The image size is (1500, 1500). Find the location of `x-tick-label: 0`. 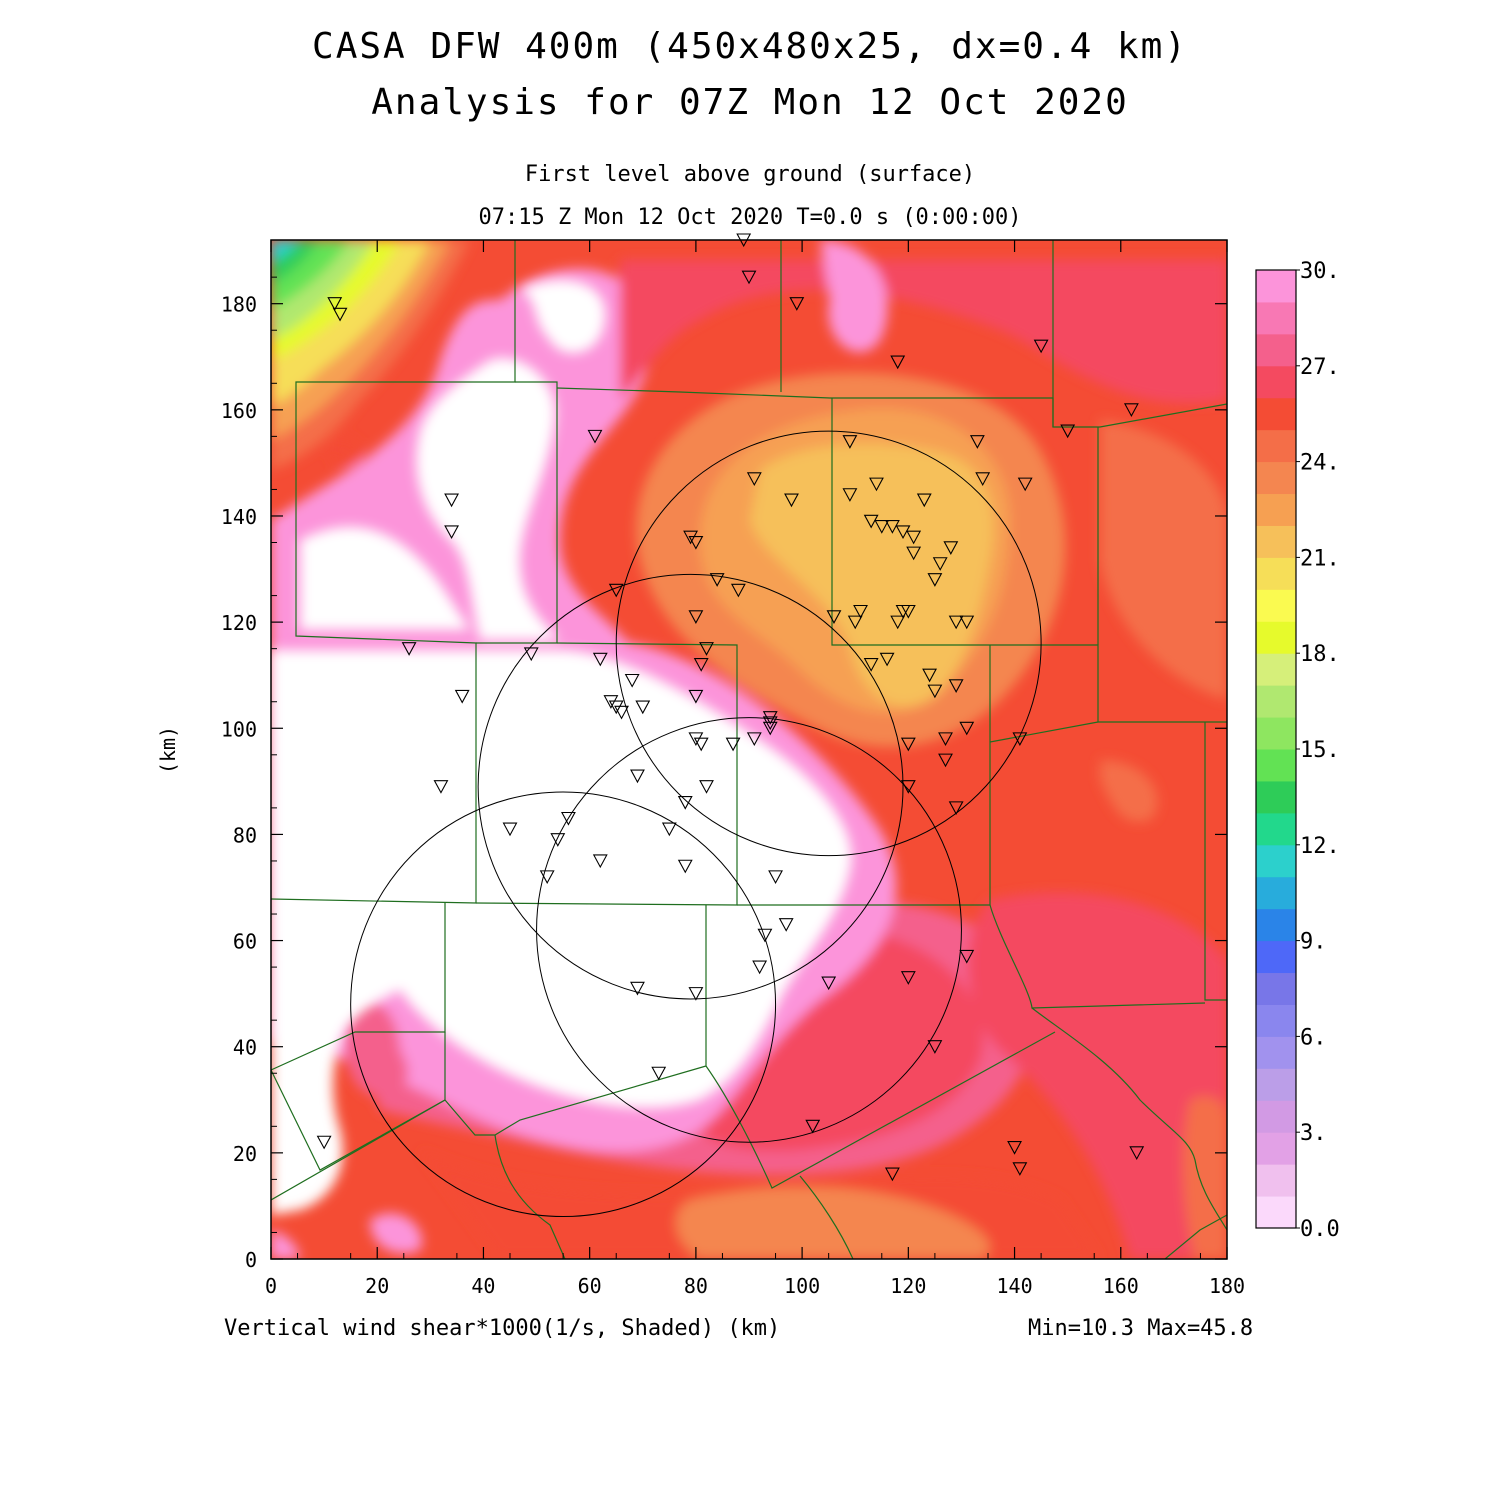

x-tick-label: 0 is located at coordinates (271, 1286).